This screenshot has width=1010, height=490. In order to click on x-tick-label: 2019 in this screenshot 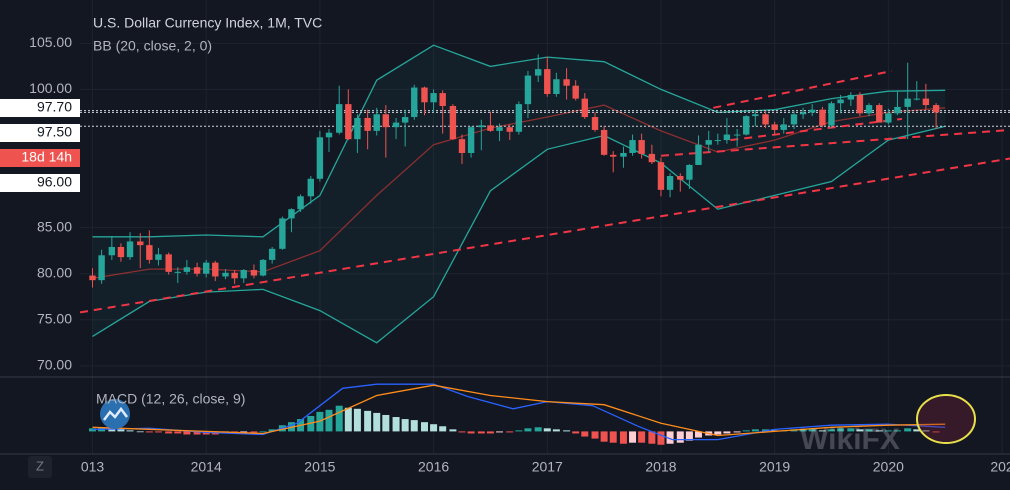, I will do `click(774, 467)`.